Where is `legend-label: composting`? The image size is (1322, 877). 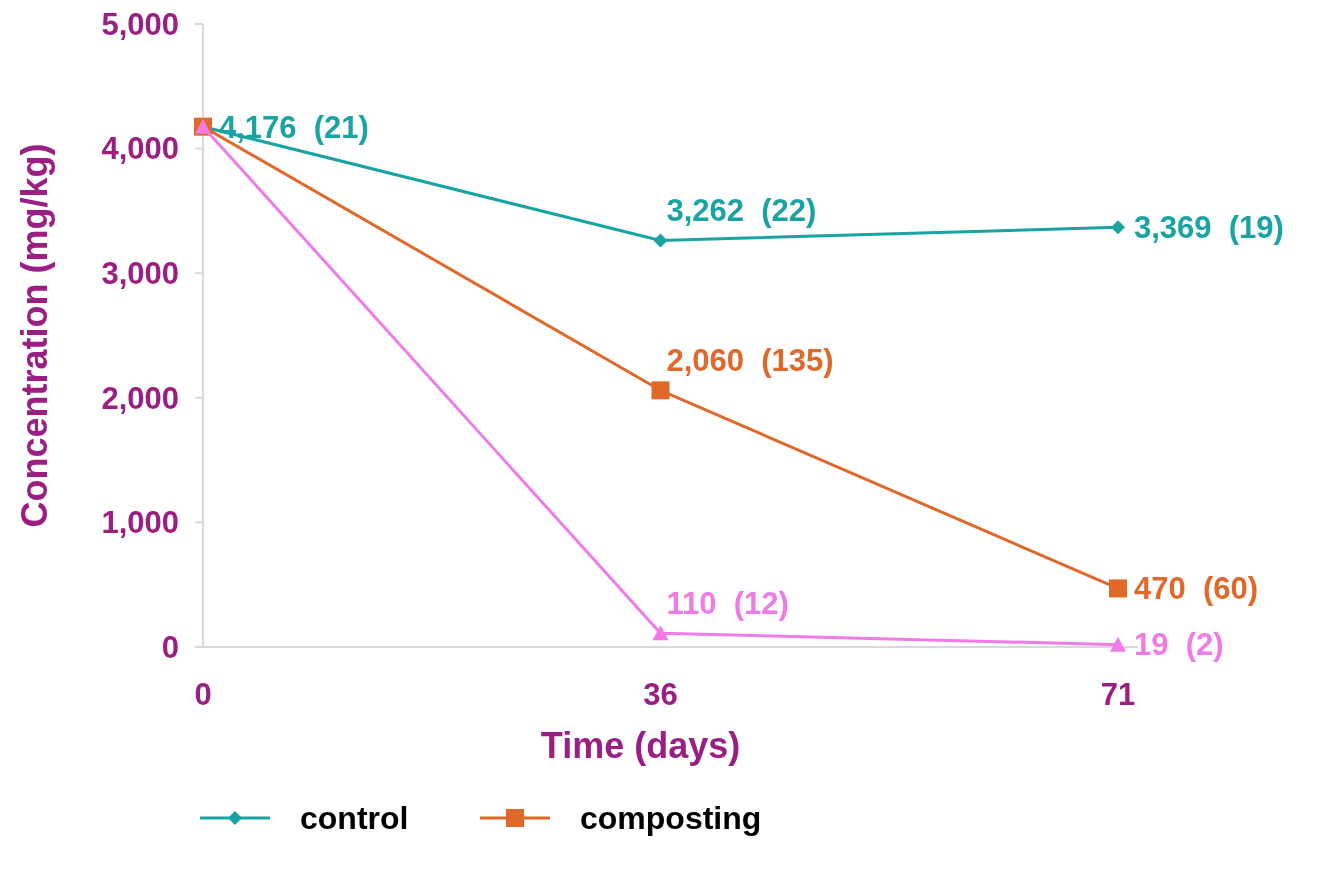
legend-label: composting is located at coordinates (671, 818).